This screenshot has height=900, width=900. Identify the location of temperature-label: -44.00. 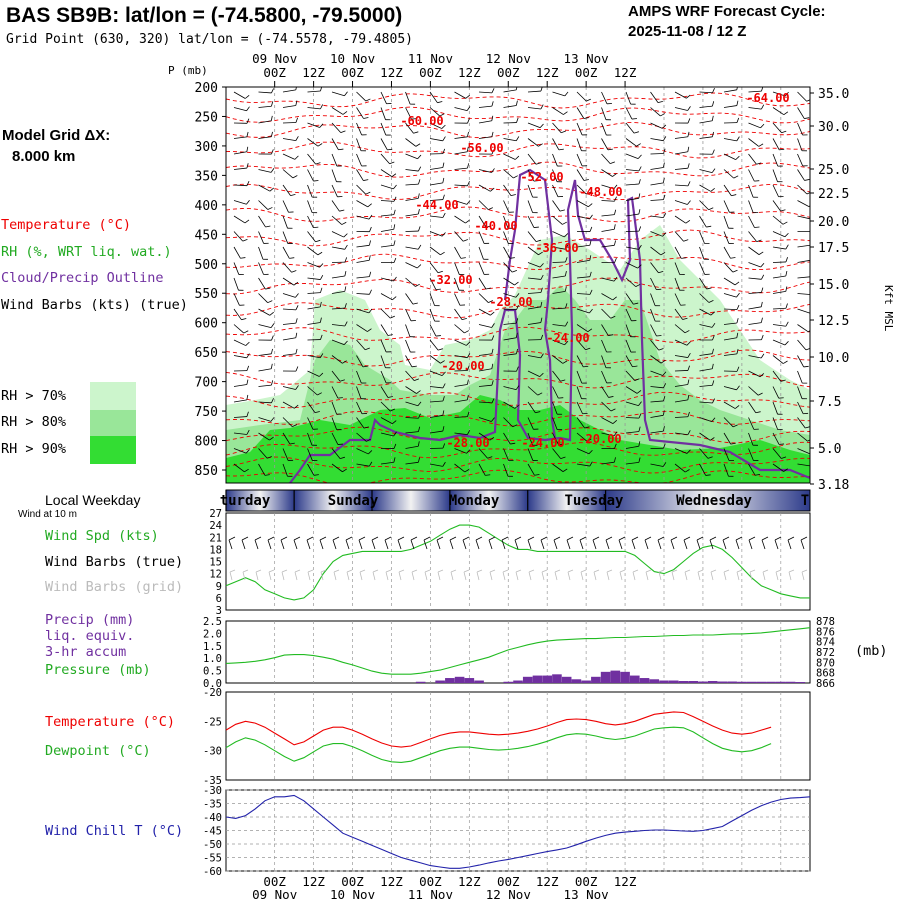
(436, 205).